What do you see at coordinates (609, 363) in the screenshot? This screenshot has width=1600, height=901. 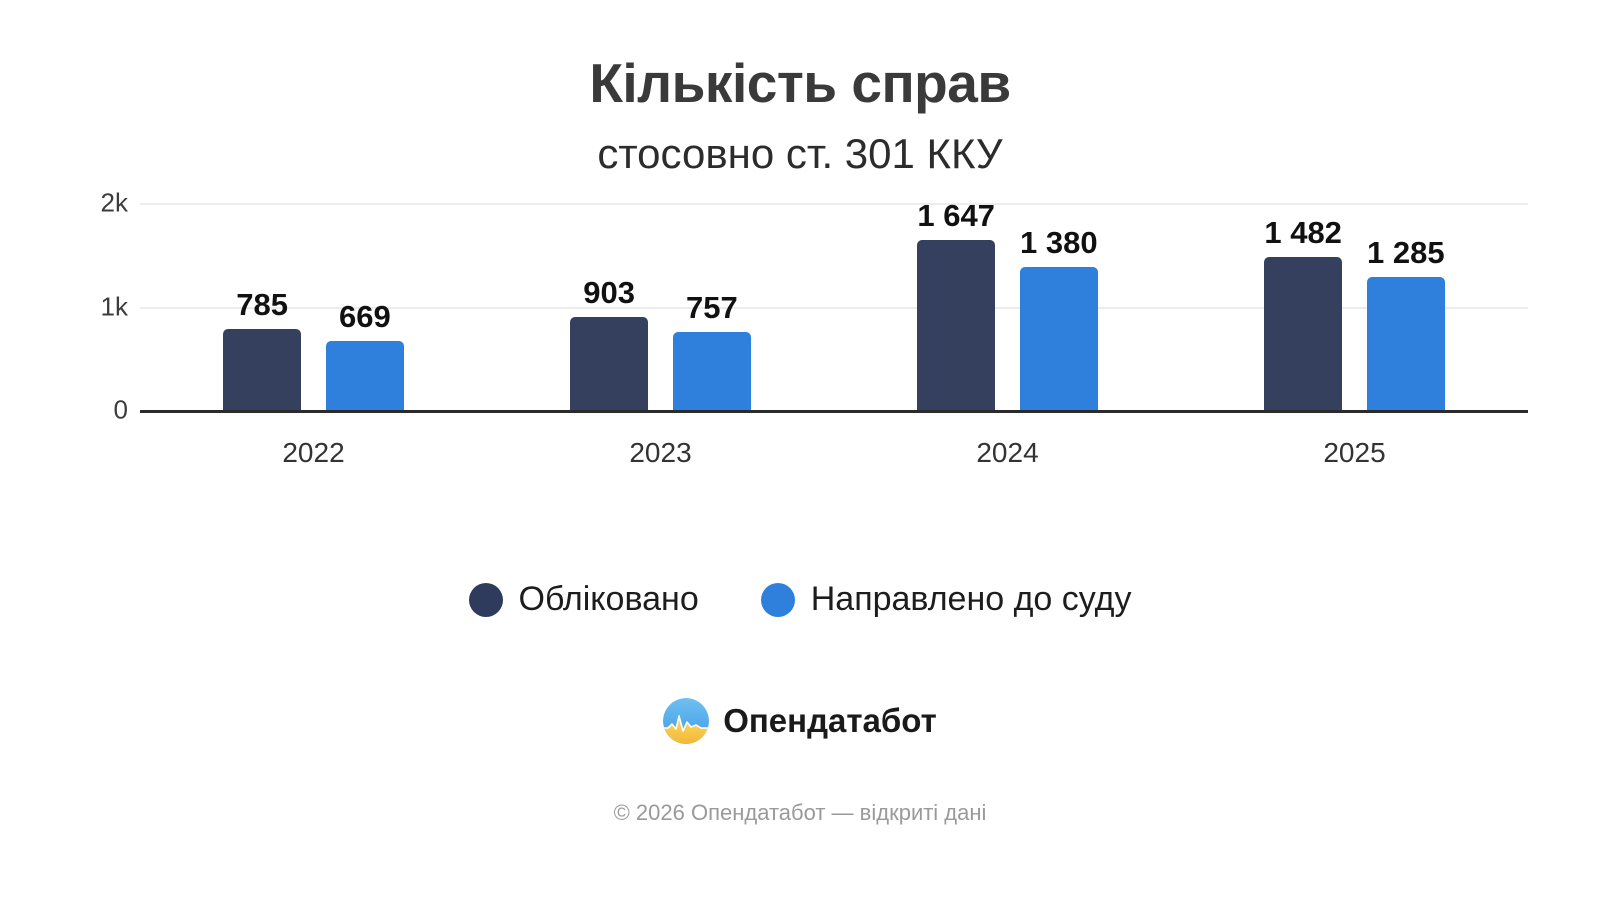 I see `bar-2023-registered` at bounding box center [609, 363].